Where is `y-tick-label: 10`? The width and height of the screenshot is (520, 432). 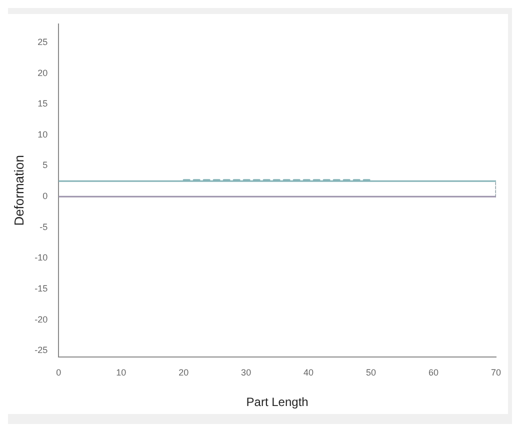
y-tick-label: 10 is located at coordinates (43, 134).